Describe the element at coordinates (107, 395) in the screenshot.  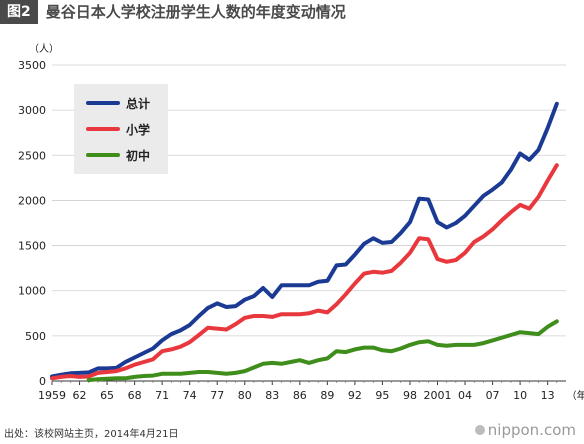
I see `x-tick-label: 65` at that location.